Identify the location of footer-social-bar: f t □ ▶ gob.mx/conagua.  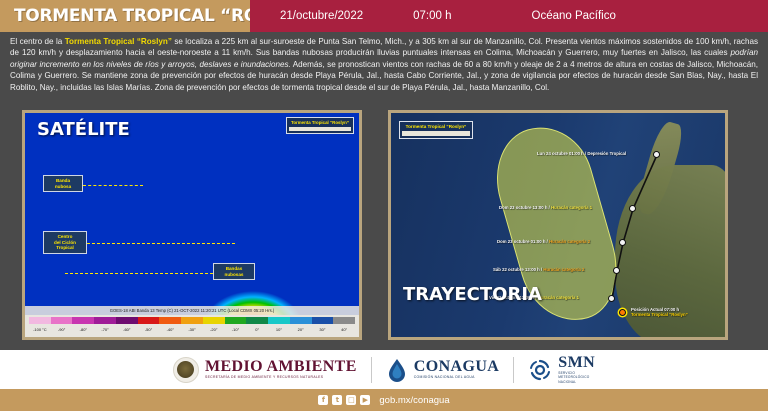
(384, 400).